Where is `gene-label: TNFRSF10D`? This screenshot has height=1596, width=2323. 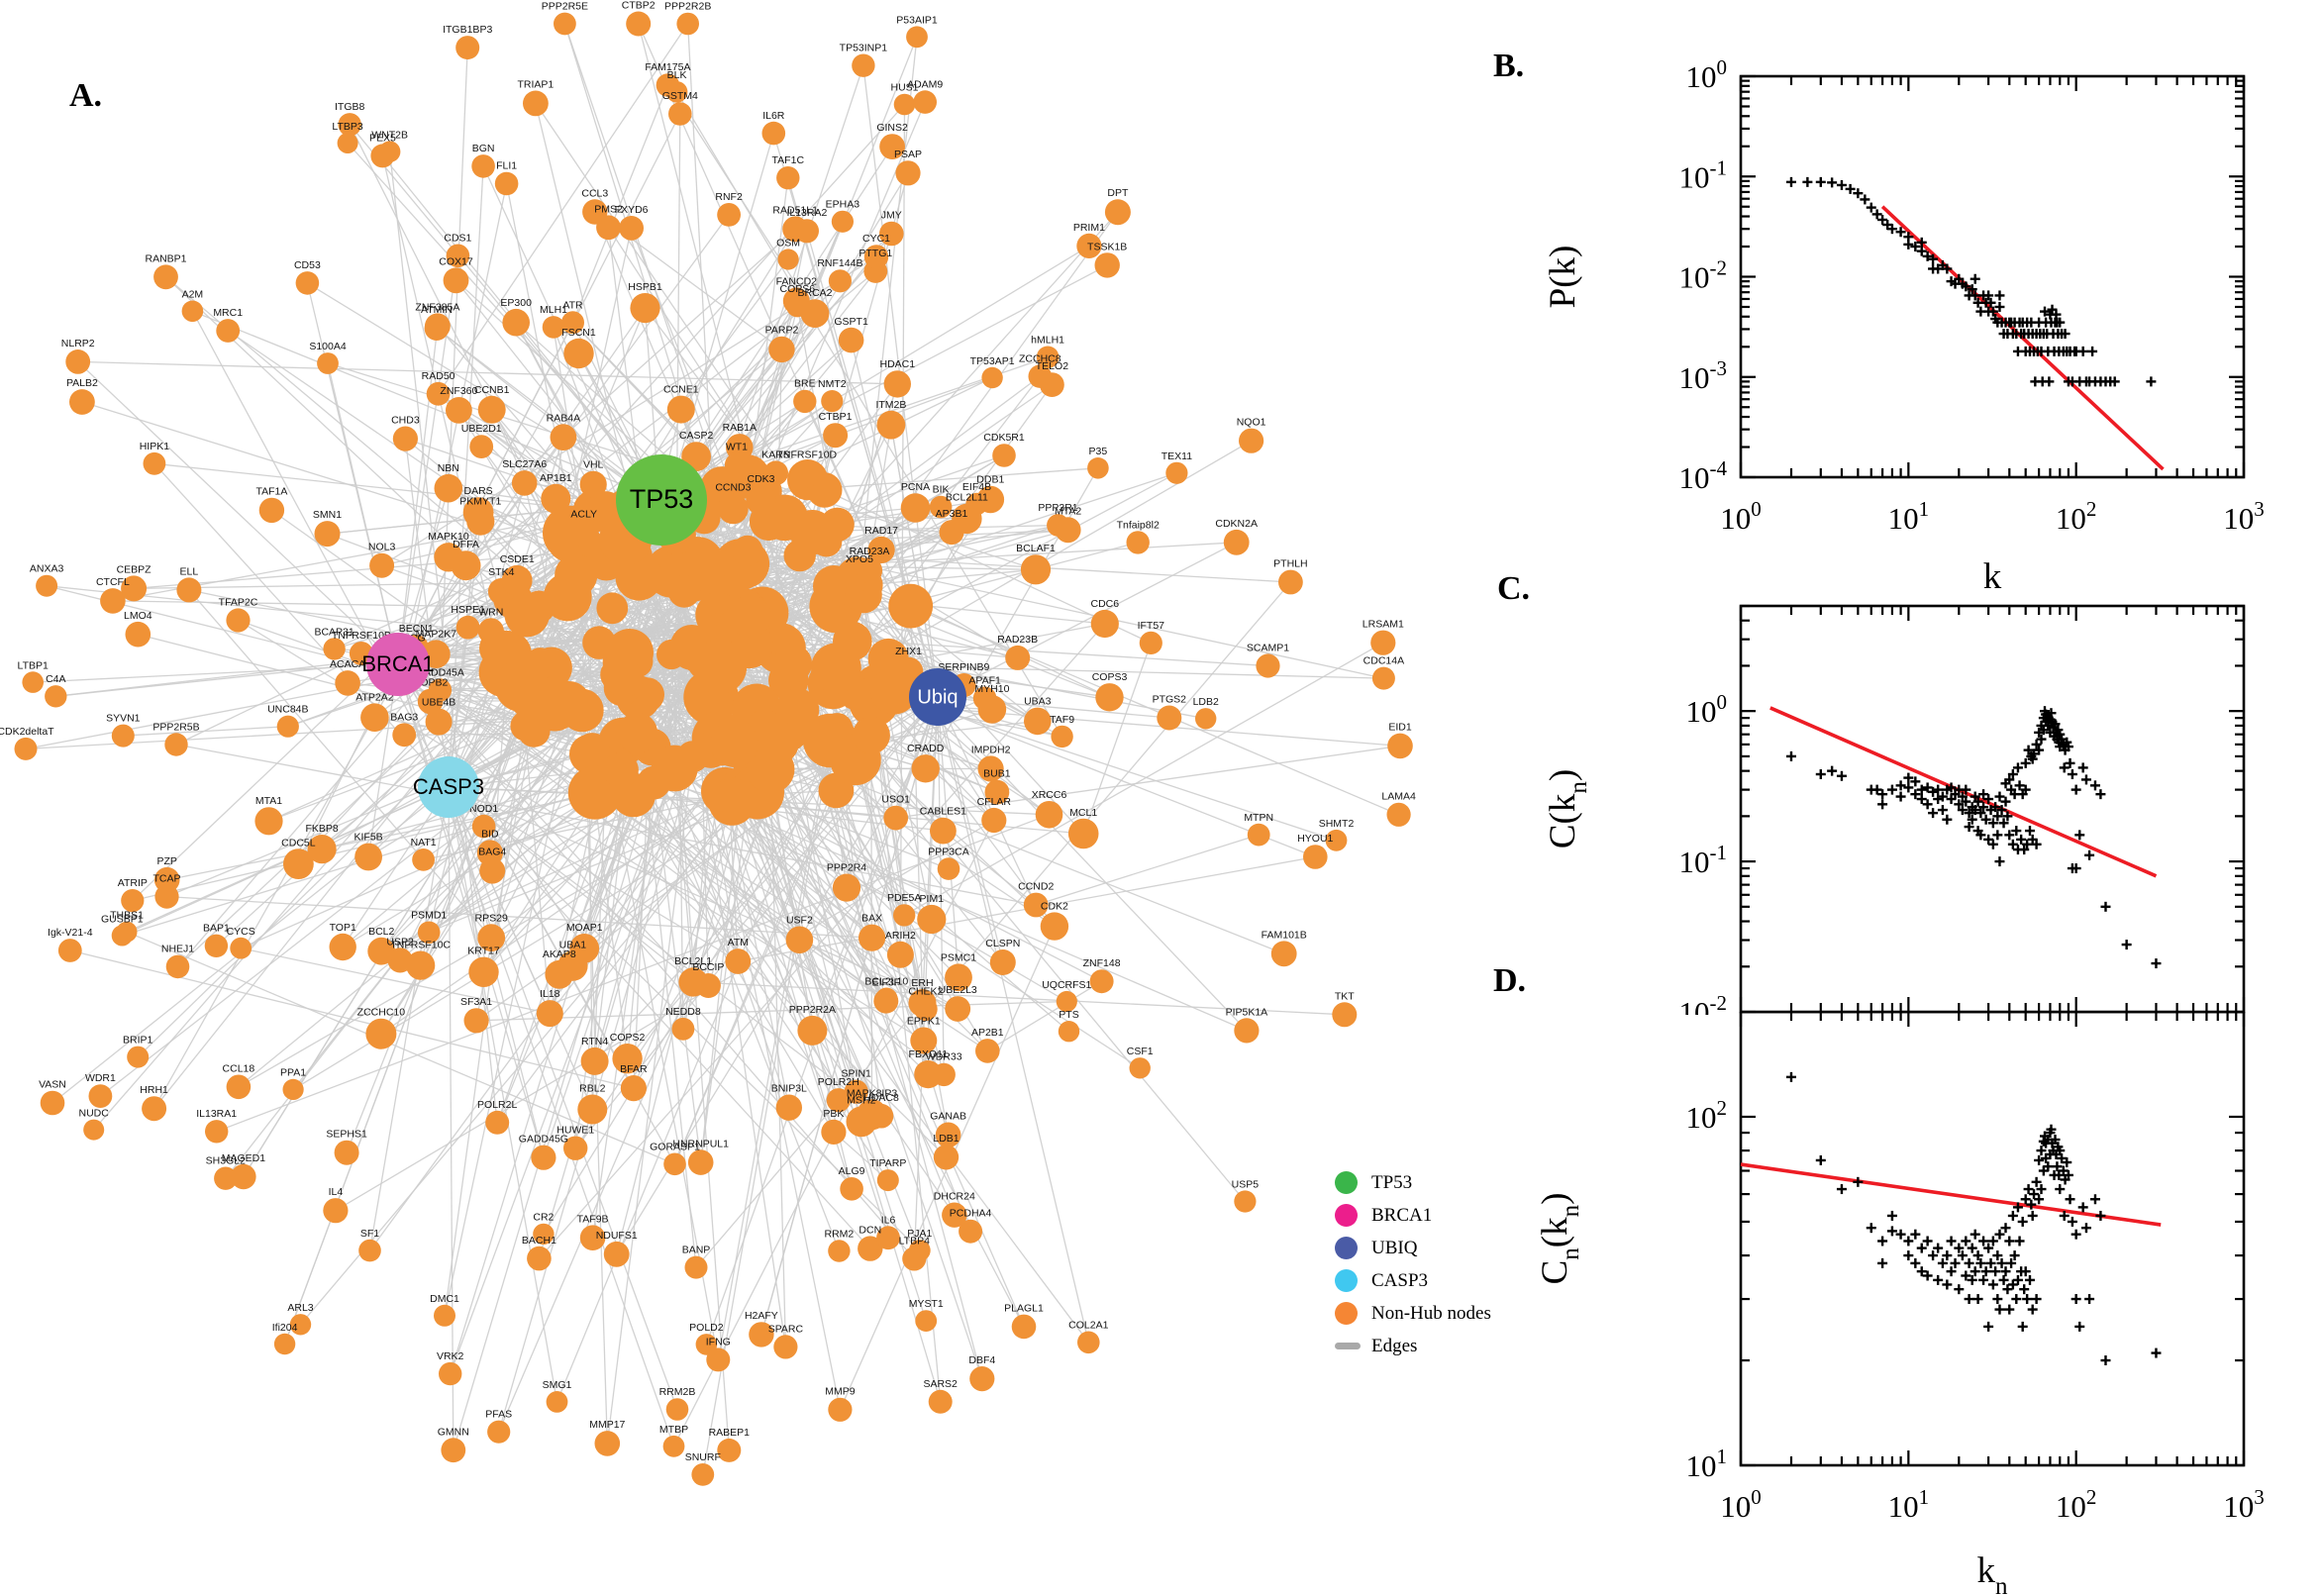 gene-label: TNFRSF10D is located at coordinates (807, 455).